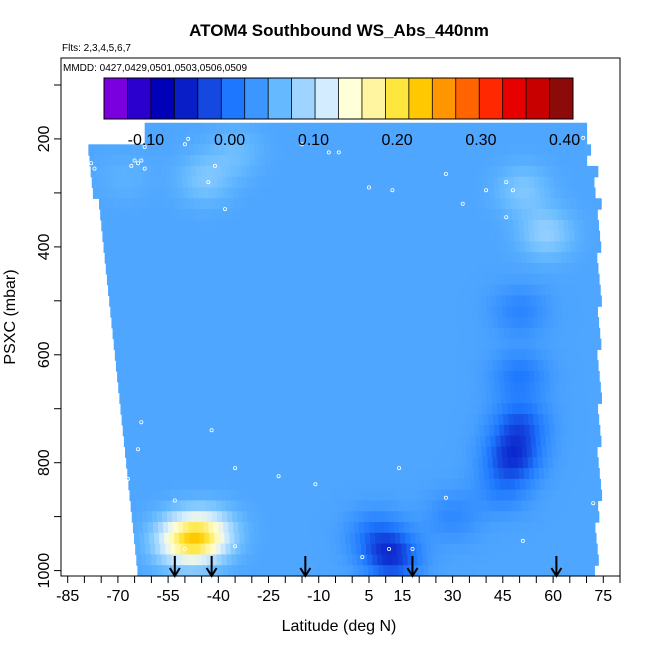 The width and height of the screenshot is (650, 650). I want to click on y-tick-label: 800, so click(44, 462).